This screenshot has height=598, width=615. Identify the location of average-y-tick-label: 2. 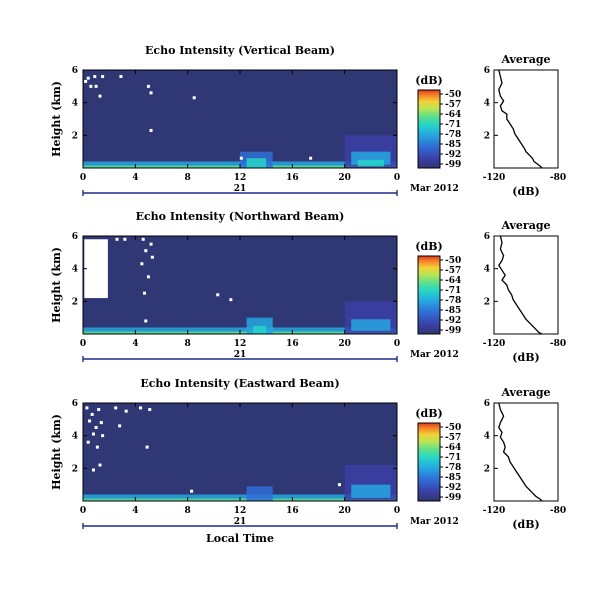
(487, 136).